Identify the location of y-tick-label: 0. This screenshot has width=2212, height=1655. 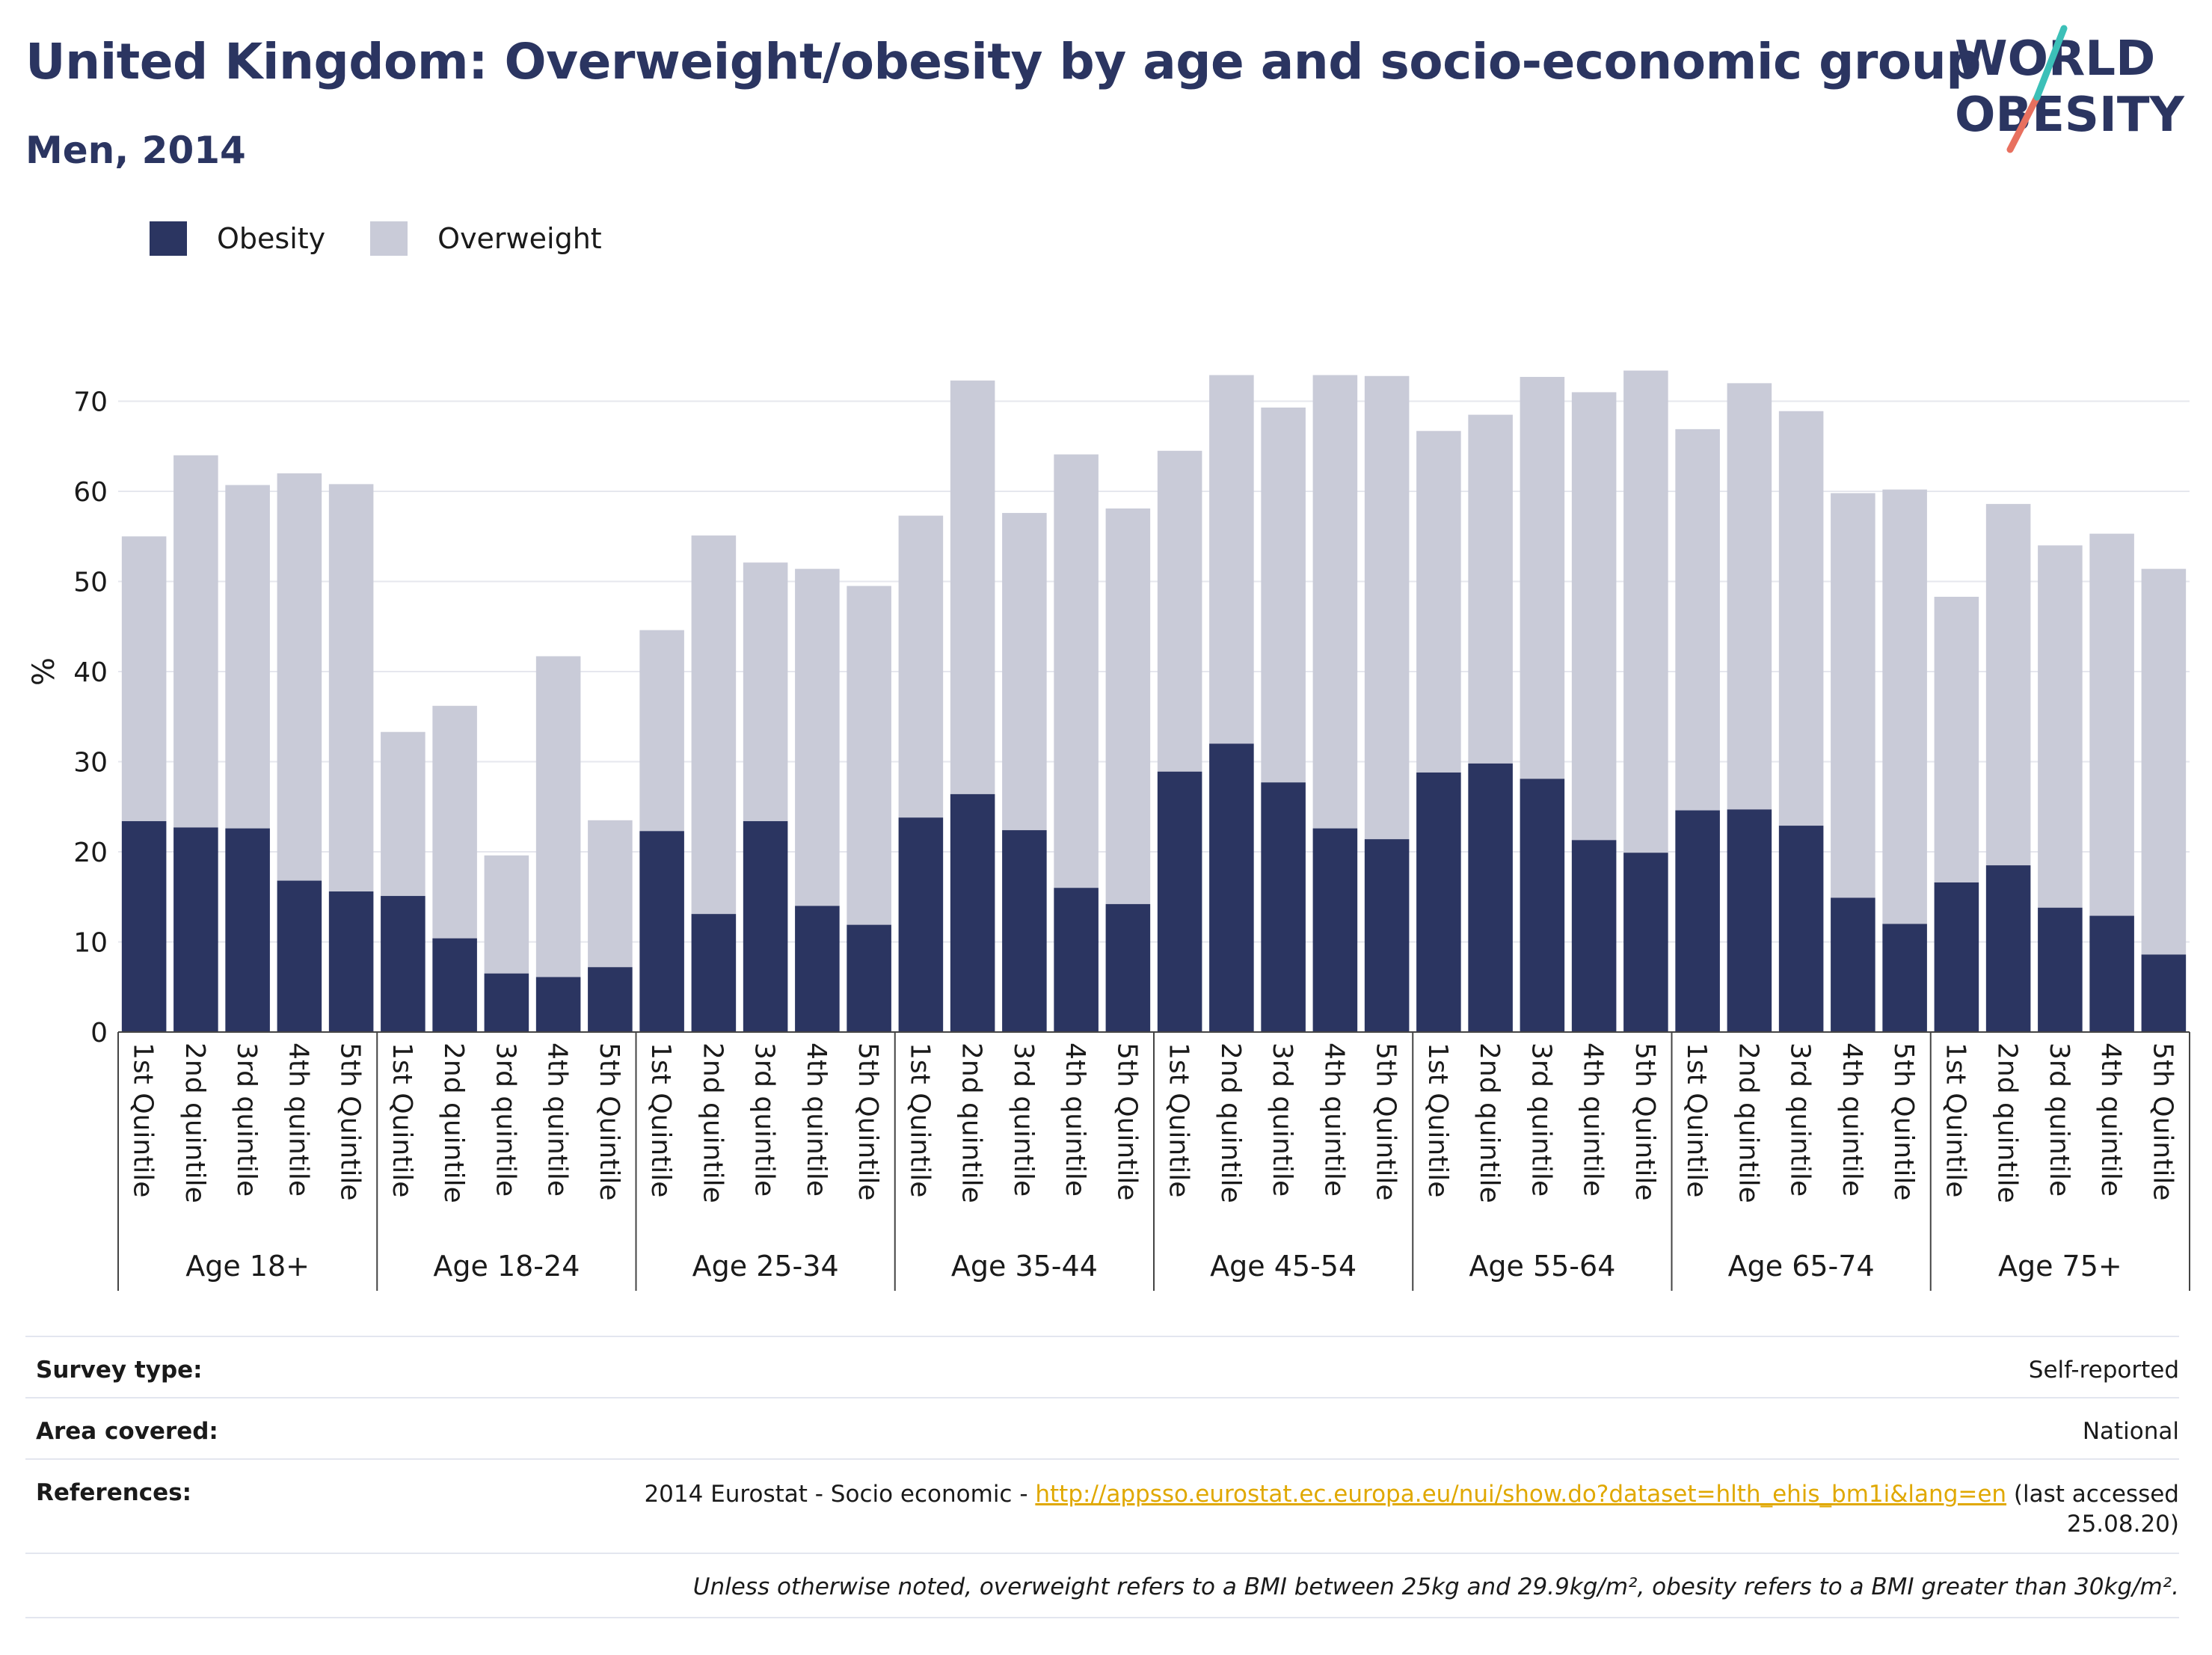
(99, 1033).